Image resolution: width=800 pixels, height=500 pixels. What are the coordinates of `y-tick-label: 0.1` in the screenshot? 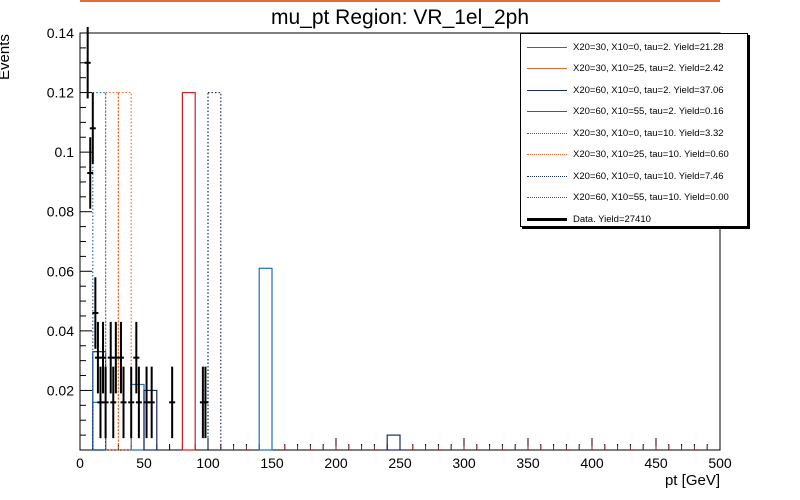 It's located at (65, 152).